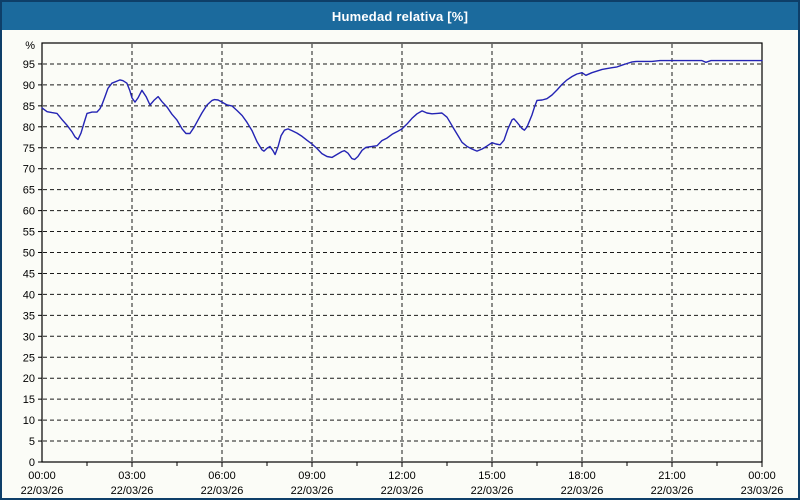 The height and width of the screenshot is (500, 800). What do you see at coordinates (29, 316) in the screenshot?
I see `y-tick-label: 35` at bounding box center [29, 316].